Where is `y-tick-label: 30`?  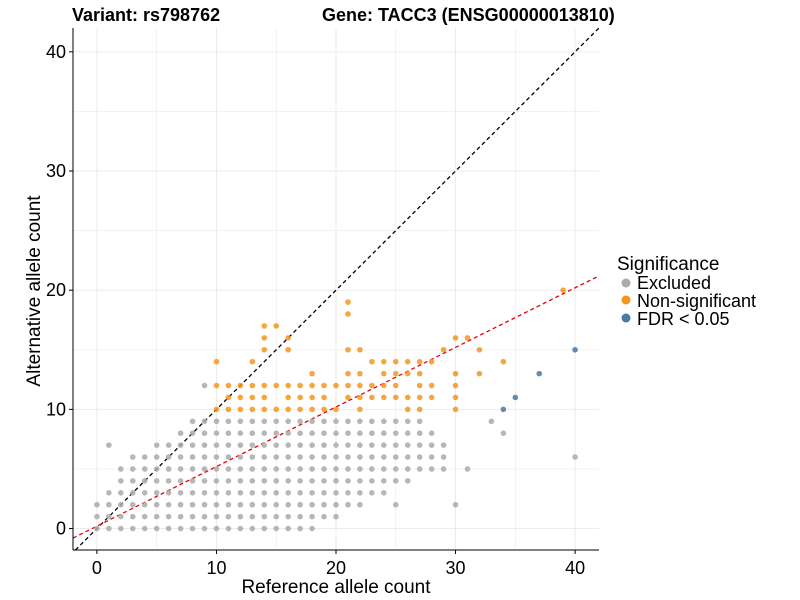
y-tick-label: 30 is located at coordinates (56, 171).